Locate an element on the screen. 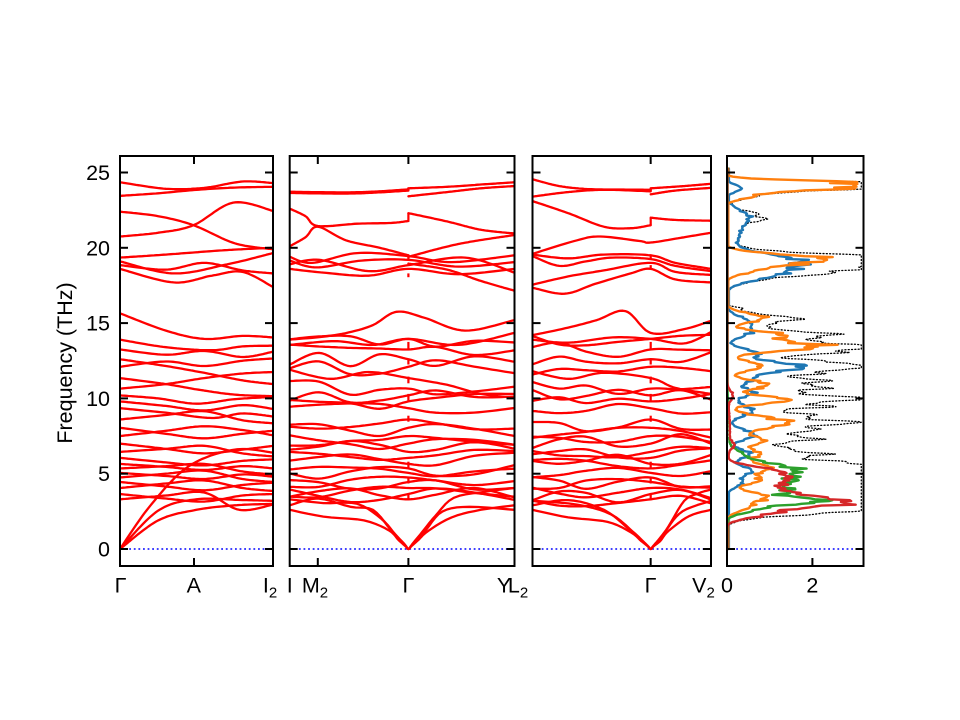  svg-text: 10 is located at coordinates (98, 399).